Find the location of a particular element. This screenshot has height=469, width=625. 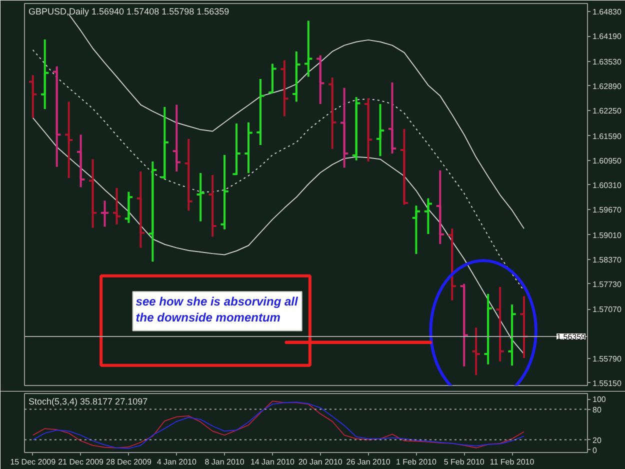

y-tick-label: 1.64830 is located at coordinates (607, 12).